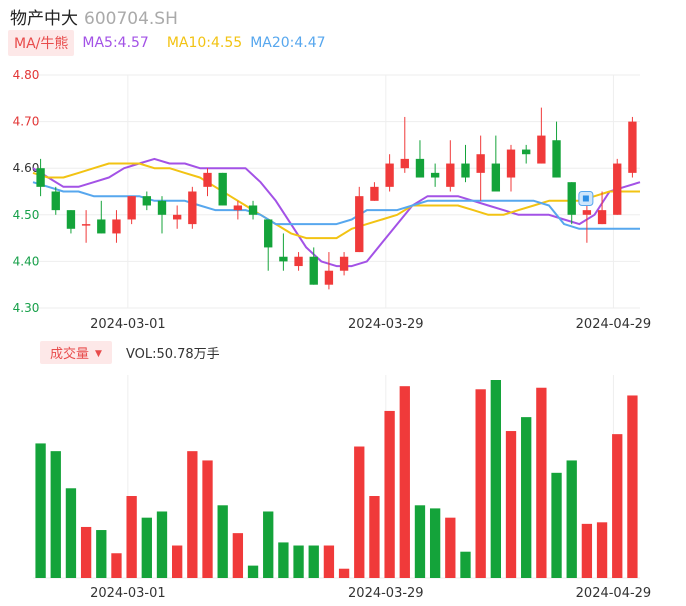 This screenshot has width=686, height=606. What do you see at coordinates (128, 324) in the screenshot?
I see `x-tick-label: 2024-03-01` at bounding box center [128, 324].